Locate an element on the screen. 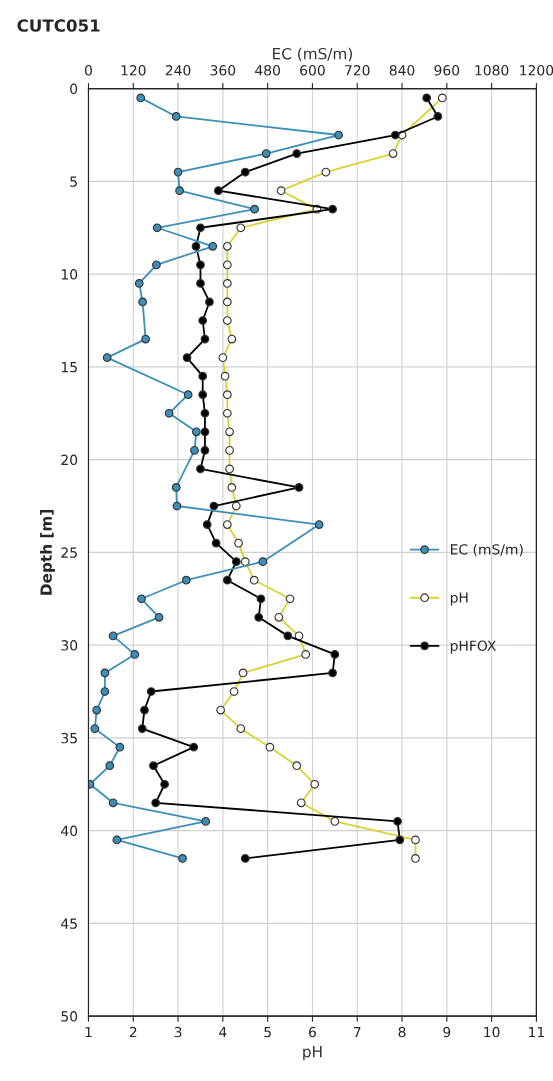 Image resolution: width=553 pixels, height=1081 pixels. y-tick-label: 30 is located at coordinates (69, 645).